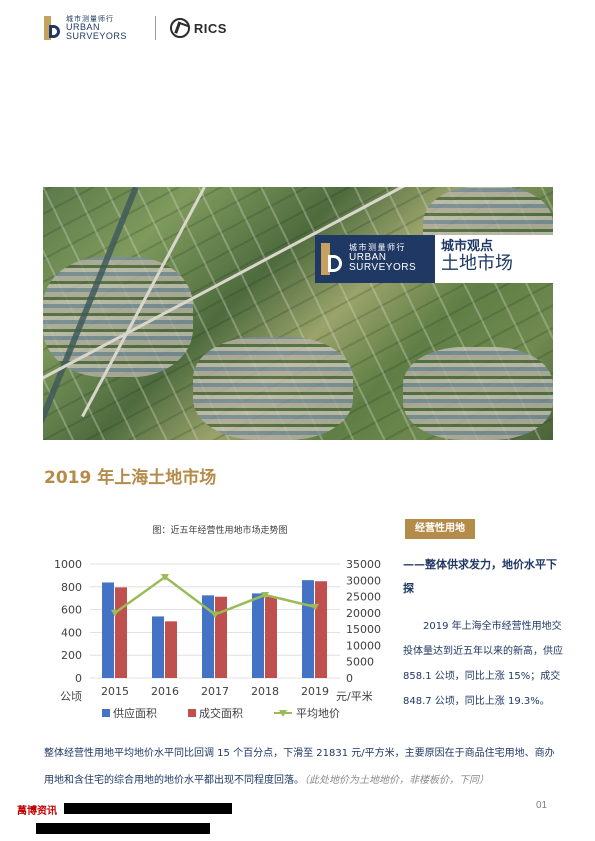 Image resolution: width=595 pixels, height=841 pixels. What do you see at coordinates (96, 35) in the screenshot?
I see `logo-en-line2: SURVEYORS` at bounding box center [96, 35].